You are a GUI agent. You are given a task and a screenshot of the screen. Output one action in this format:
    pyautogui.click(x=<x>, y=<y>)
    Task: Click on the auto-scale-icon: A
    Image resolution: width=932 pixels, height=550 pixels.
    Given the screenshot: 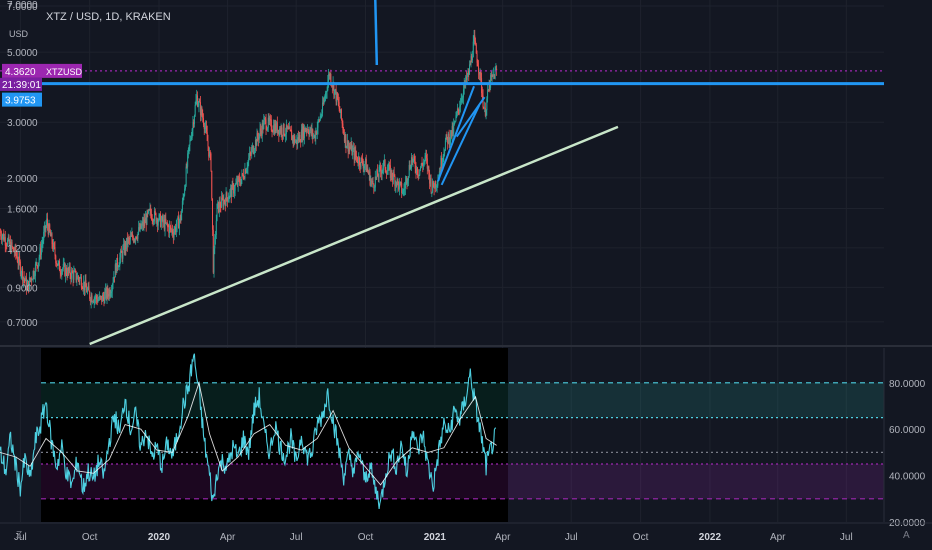 What is the action you would take?
    pyautogui.click(x=906, y=535)
    